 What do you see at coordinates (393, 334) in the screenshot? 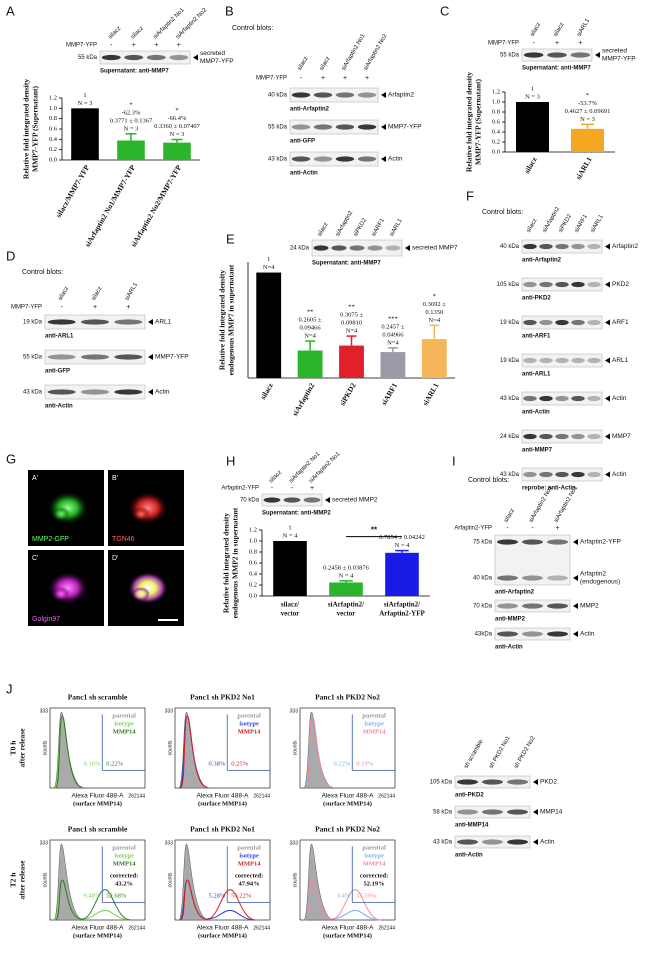
I see `annotation: 0.04966` at bounding box center [393, 334].